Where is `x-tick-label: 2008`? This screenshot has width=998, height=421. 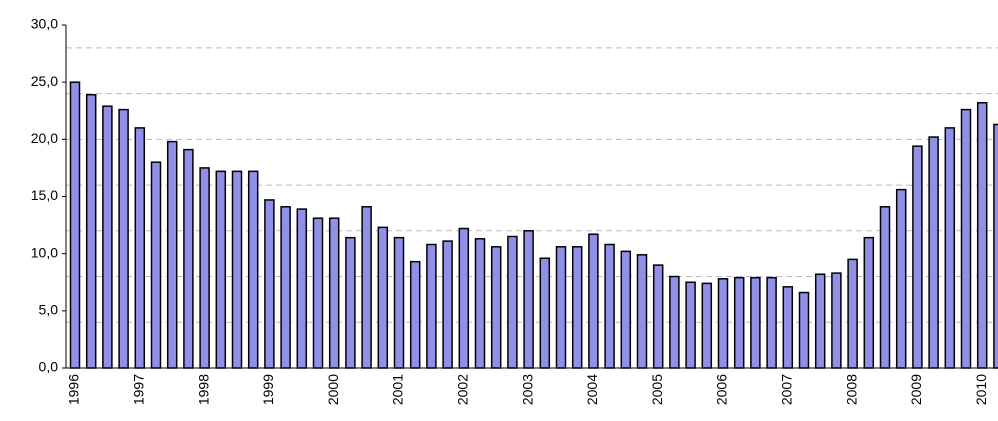 x-tick-label: 2008 is located at coordinates (851, 389).